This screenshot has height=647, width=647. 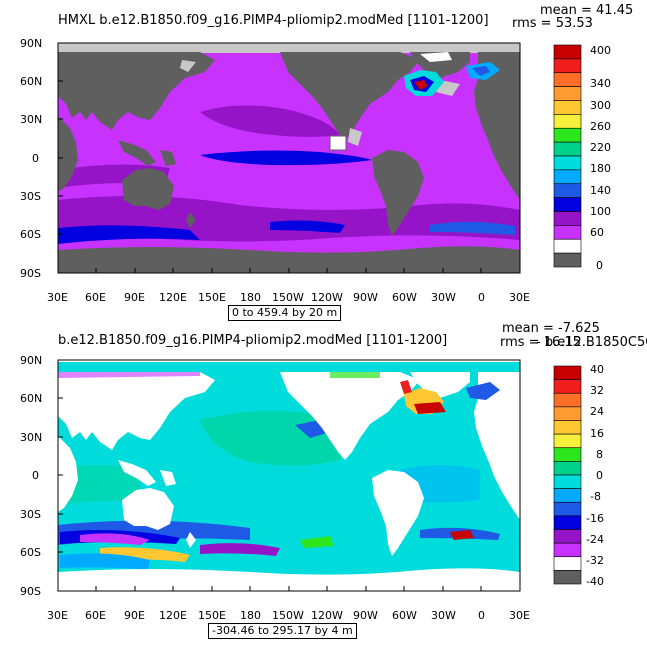 I want to click on panel2-colorbar-label: 0, so click(x=599, y=475).